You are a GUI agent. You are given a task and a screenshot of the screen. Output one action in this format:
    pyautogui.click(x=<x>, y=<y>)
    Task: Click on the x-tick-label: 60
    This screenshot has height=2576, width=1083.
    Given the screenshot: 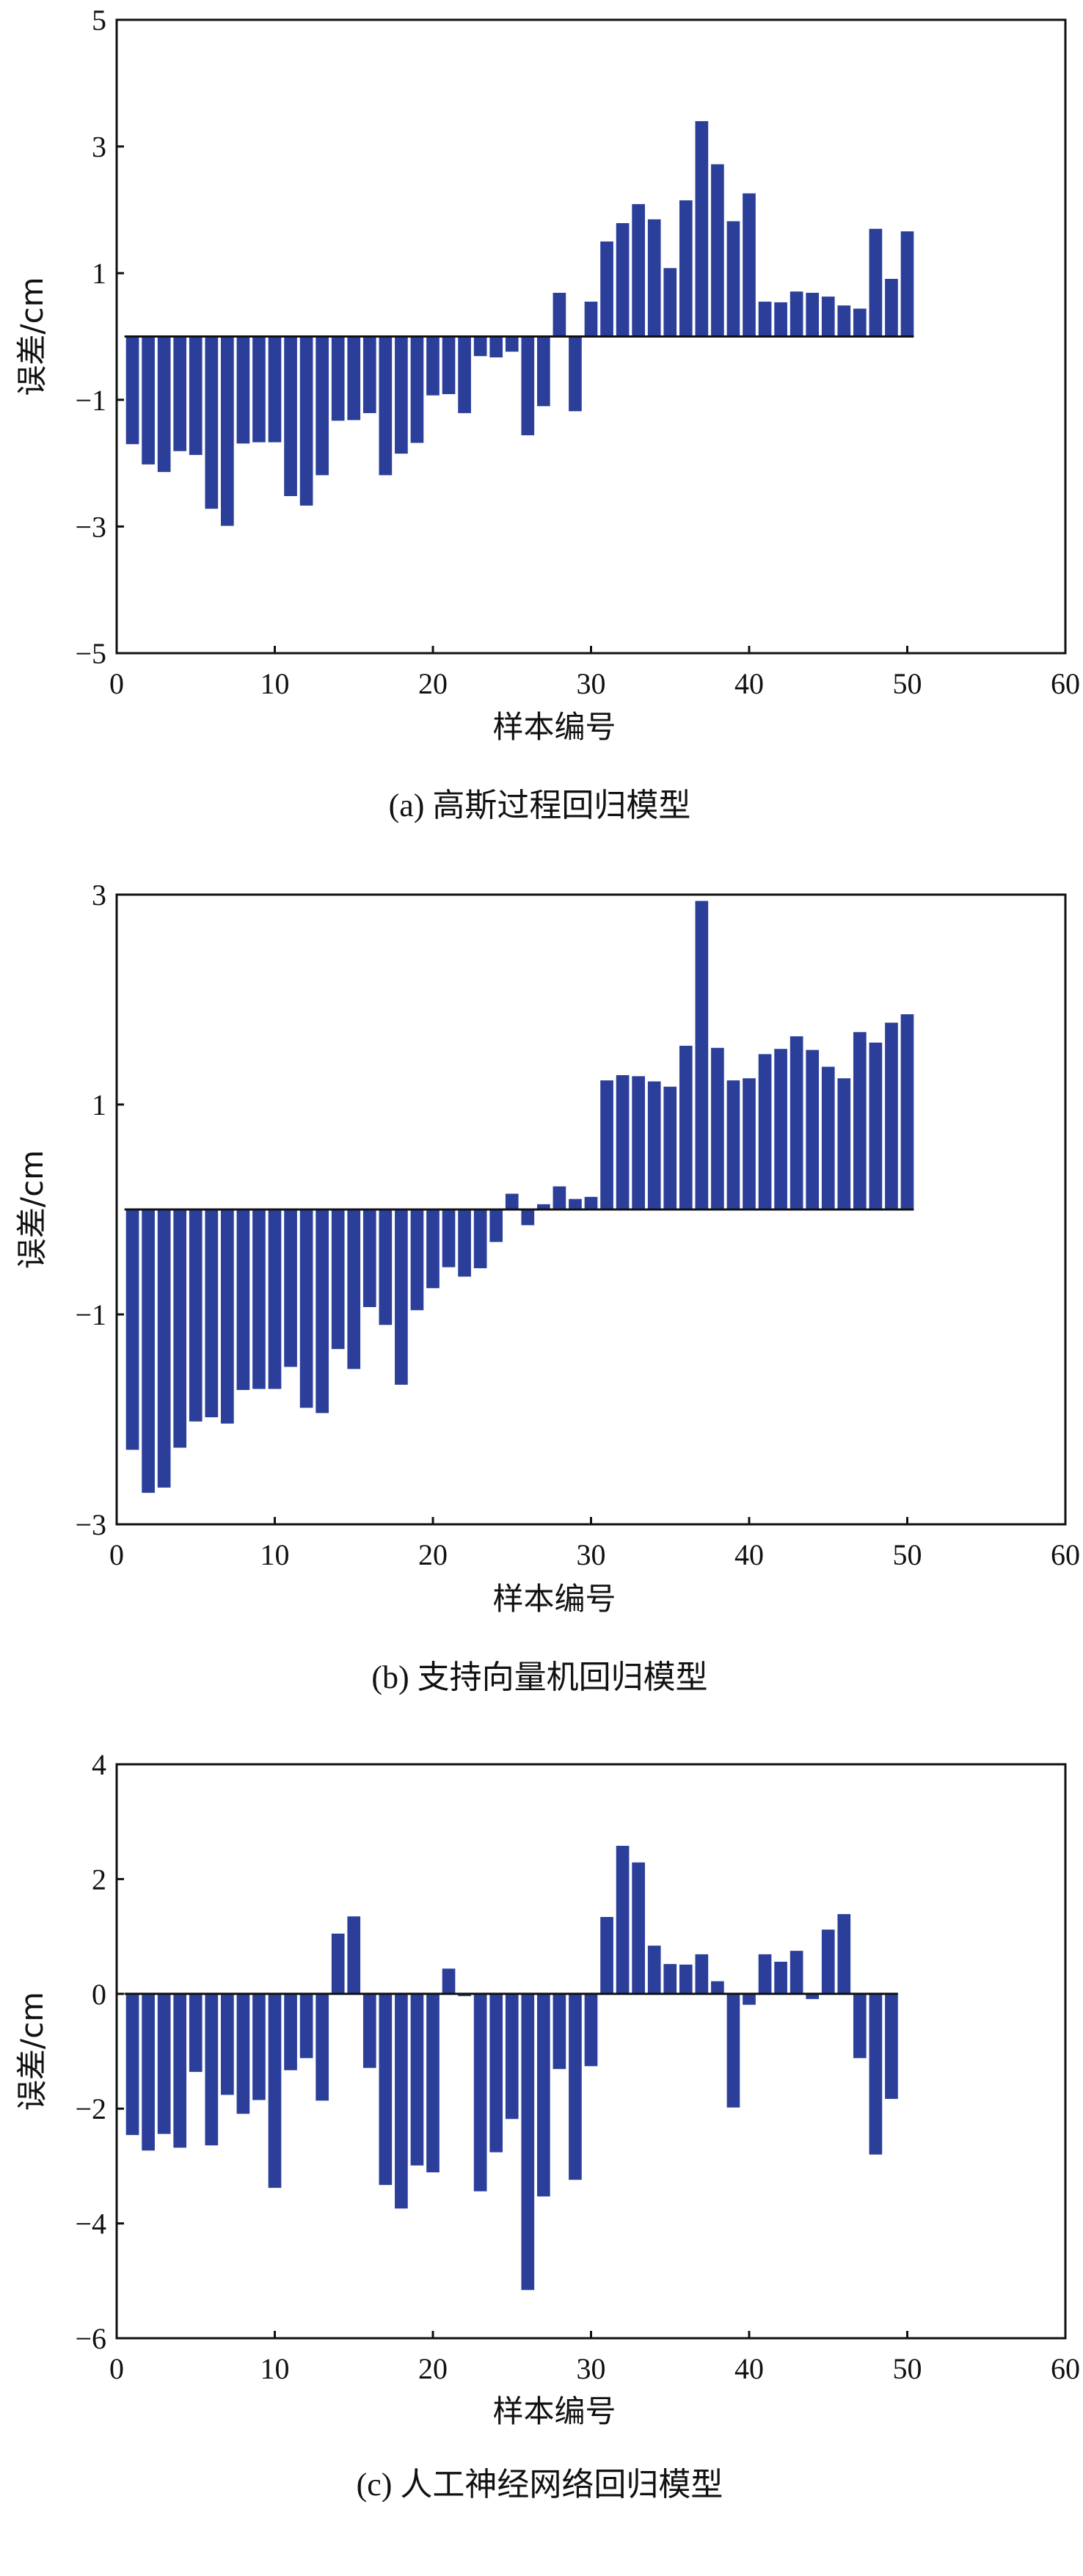 What is the action you would take?
    pyautogui.click(x=1065, y=683)
    